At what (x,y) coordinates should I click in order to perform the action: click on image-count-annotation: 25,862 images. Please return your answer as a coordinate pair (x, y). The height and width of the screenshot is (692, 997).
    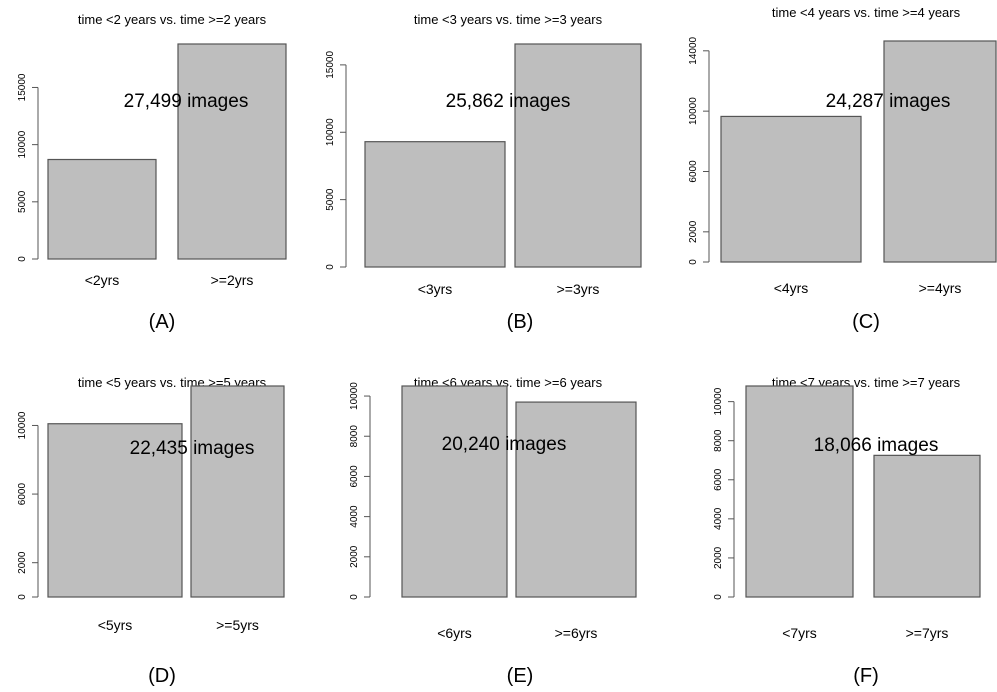
    Looking at the image, I should click on (508, 101).